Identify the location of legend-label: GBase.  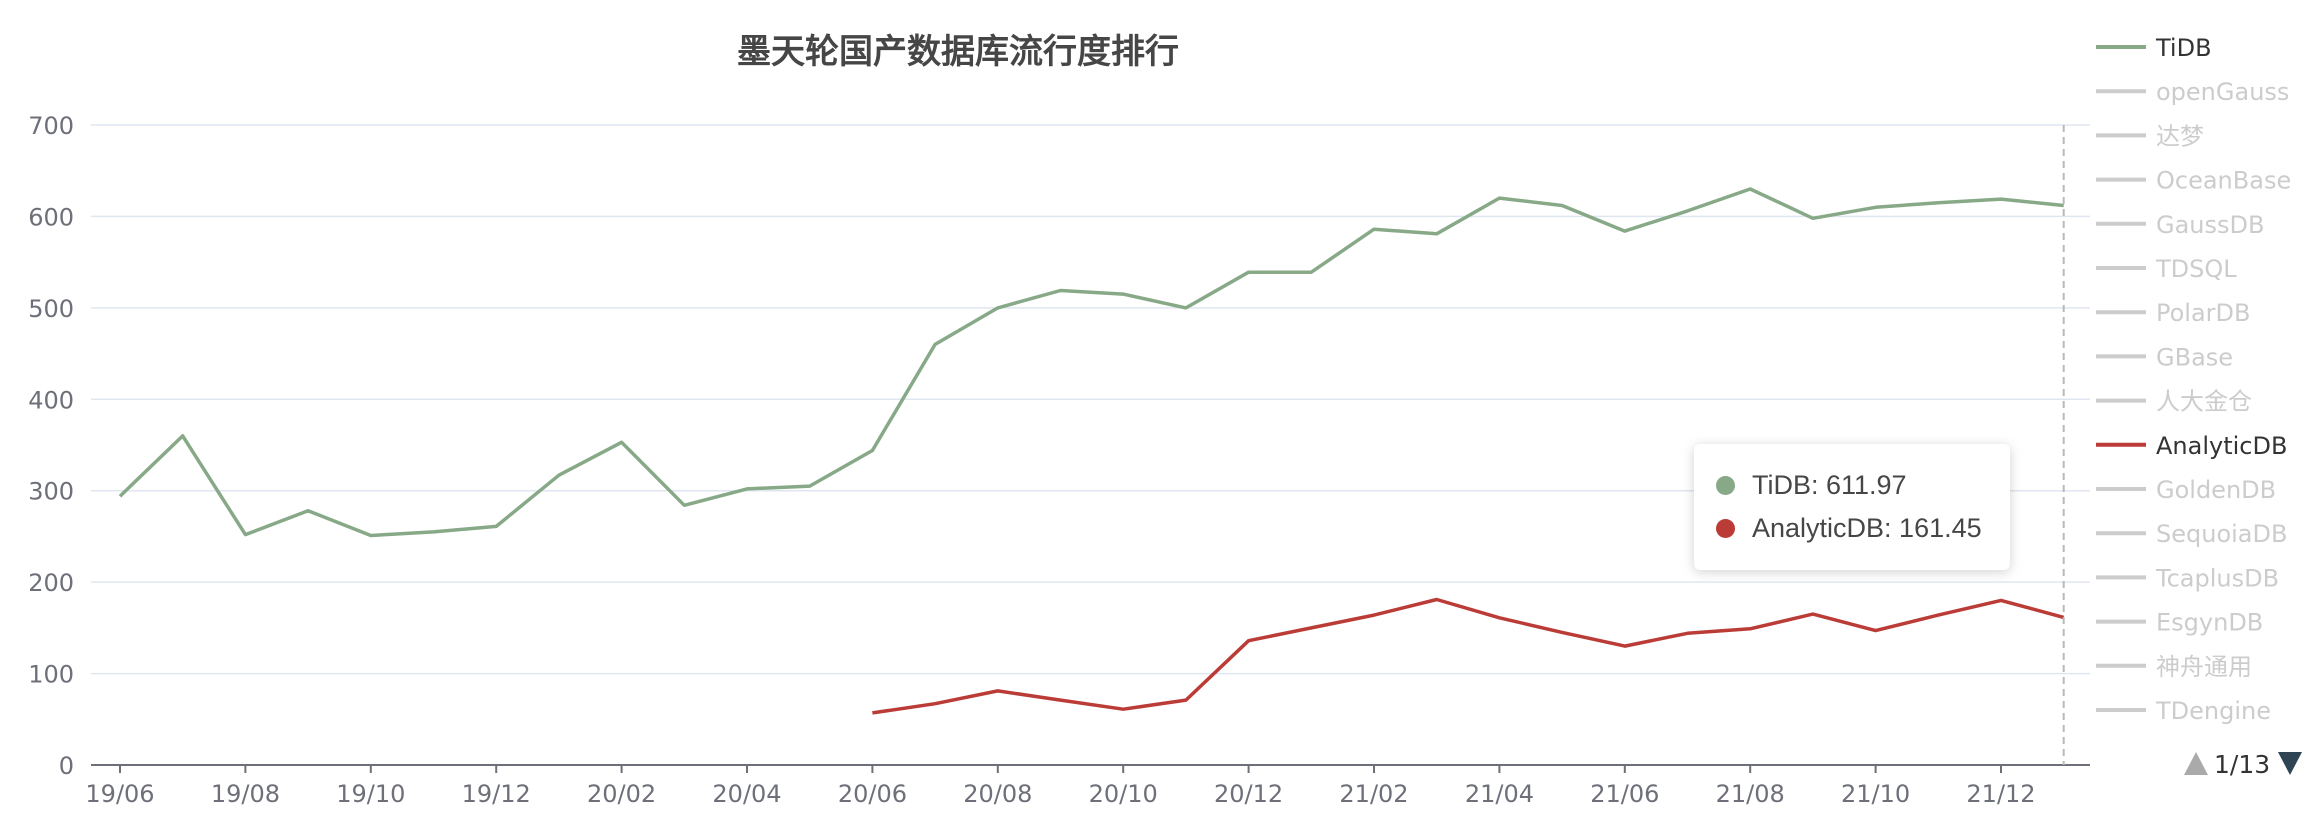
(2194, 357).